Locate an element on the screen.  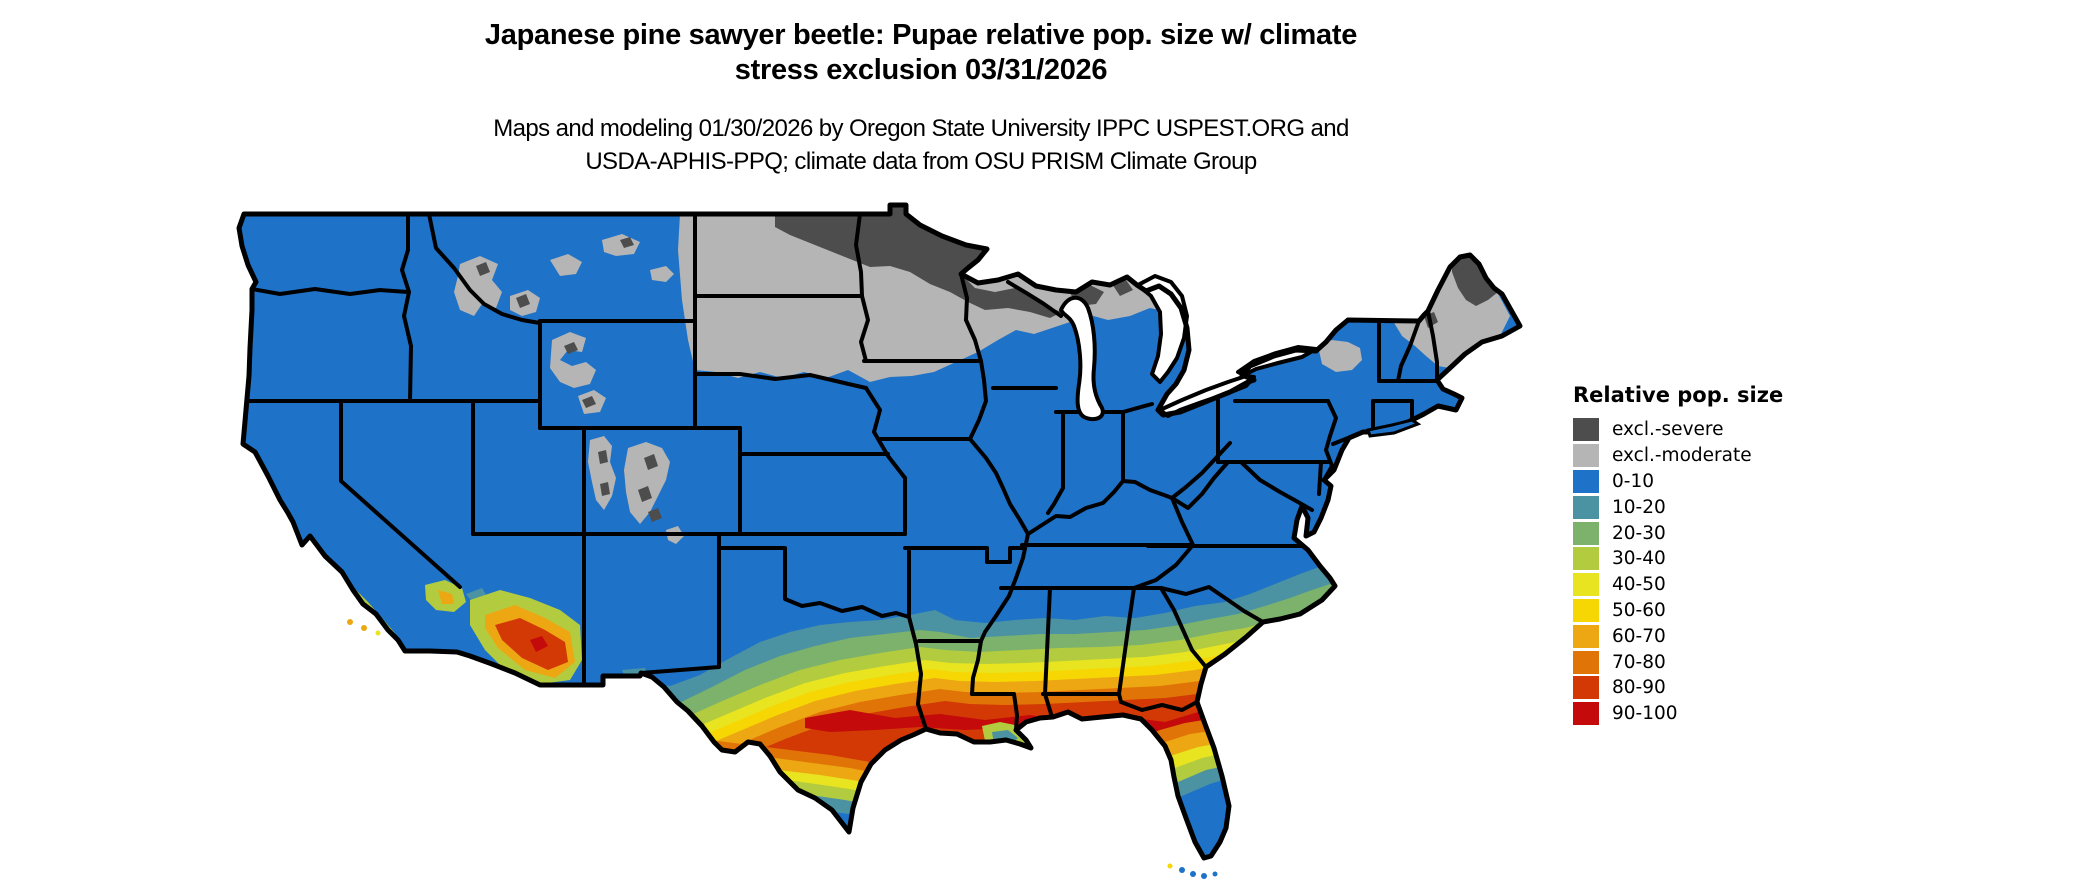
legend-item: 50-60 is located at coordinates (1678, 611).